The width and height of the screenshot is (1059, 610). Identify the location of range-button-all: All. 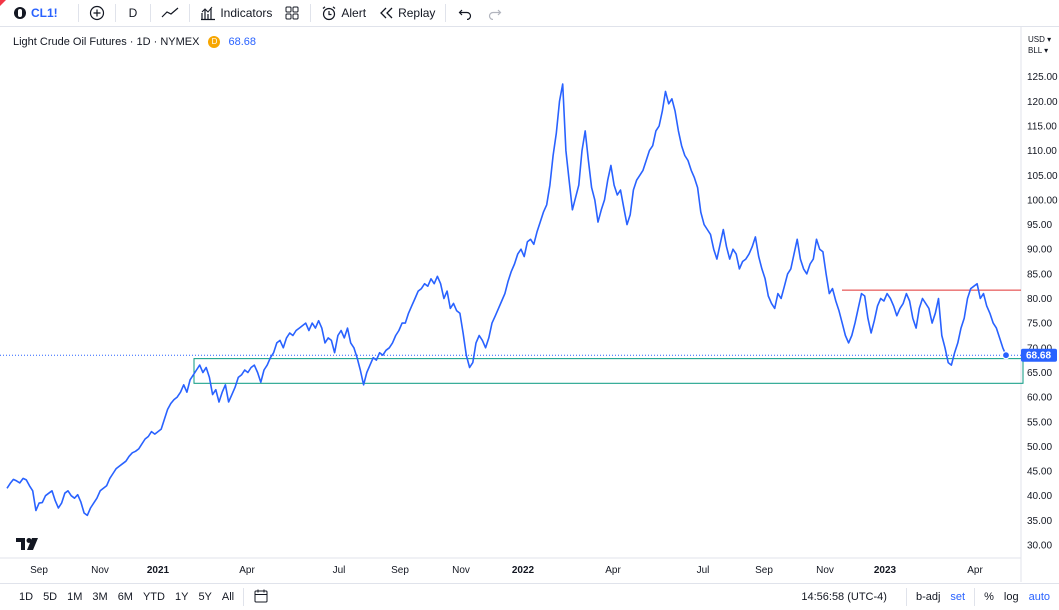
(228, 597).